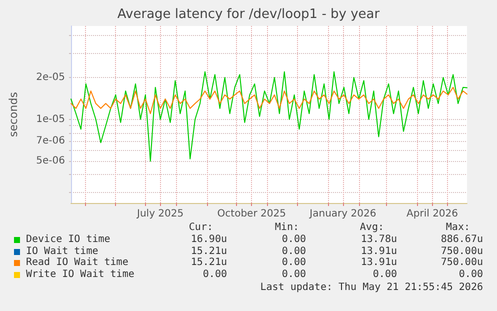 This screenshot has width=497, height=311. I want to click on text: Min:, so click(286, 228).